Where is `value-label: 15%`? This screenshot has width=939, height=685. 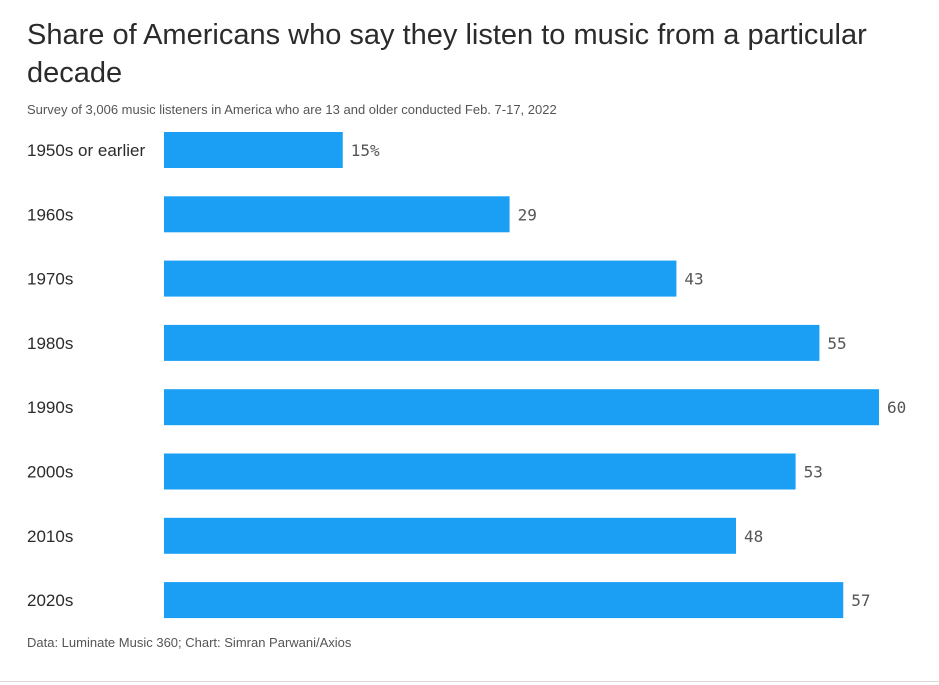
value-label: 15% is located at coordinates (365, 150).